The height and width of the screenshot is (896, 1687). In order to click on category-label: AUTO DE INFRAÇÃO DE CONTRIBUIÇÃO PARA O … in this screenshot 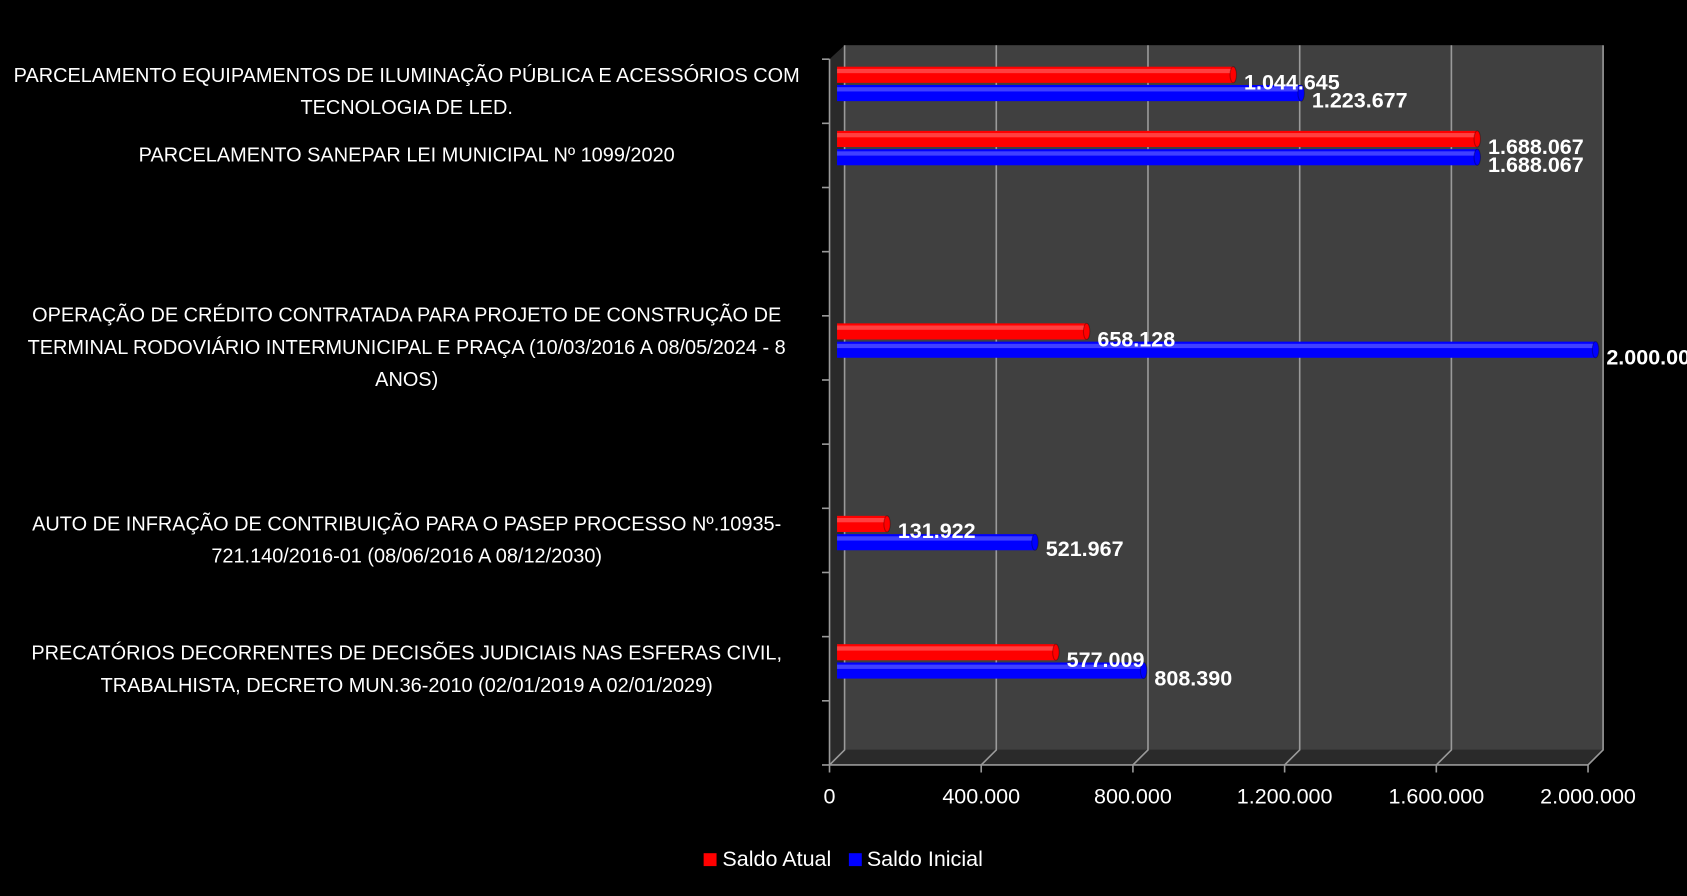, I will do `click(407, 540)`.